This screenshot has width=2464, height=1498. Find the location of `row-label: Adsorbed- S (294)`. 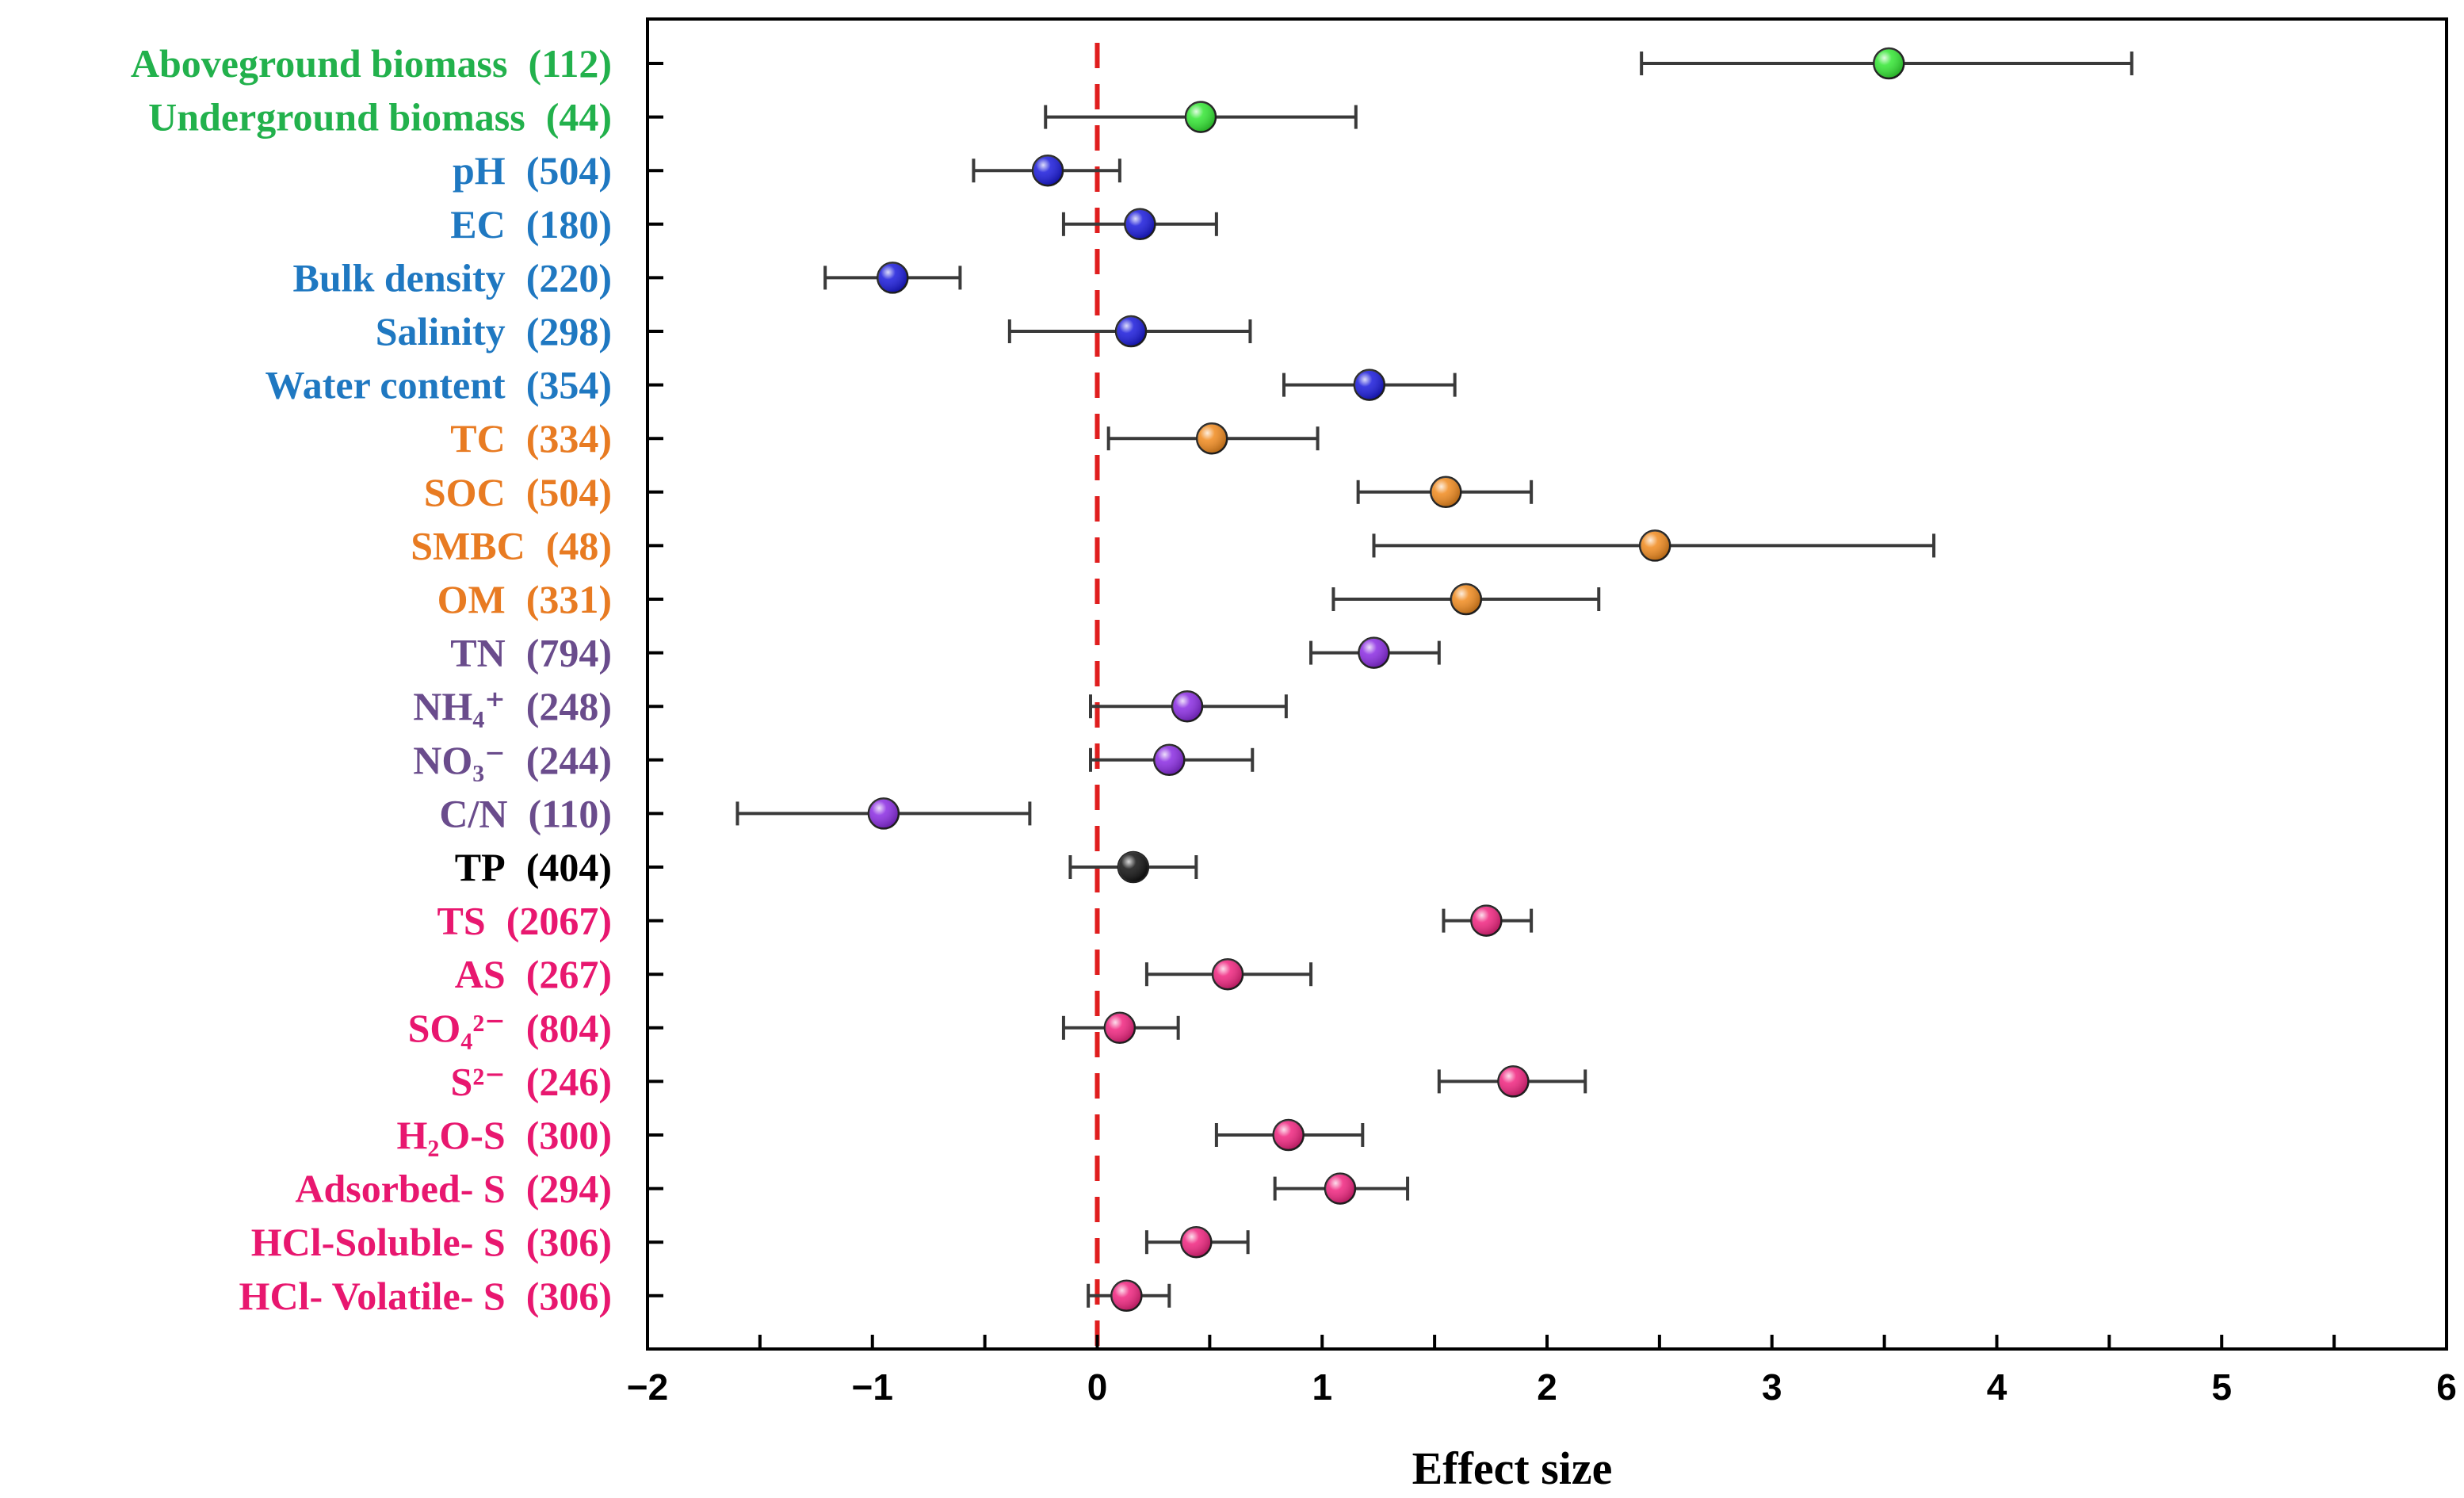

row-label: Adsorbed- S (294) is located at coordinates (454, 1189).